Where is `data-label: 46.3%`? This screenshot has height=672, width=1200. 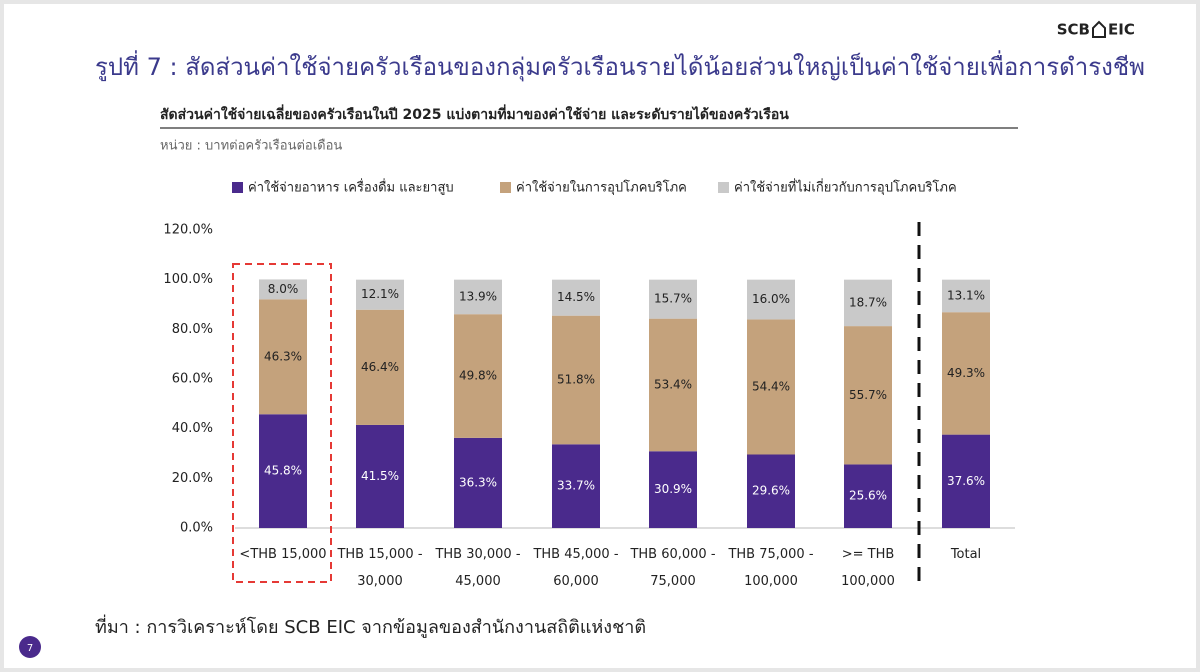
data-label: 46.3% is located at coordinates (283, 356).